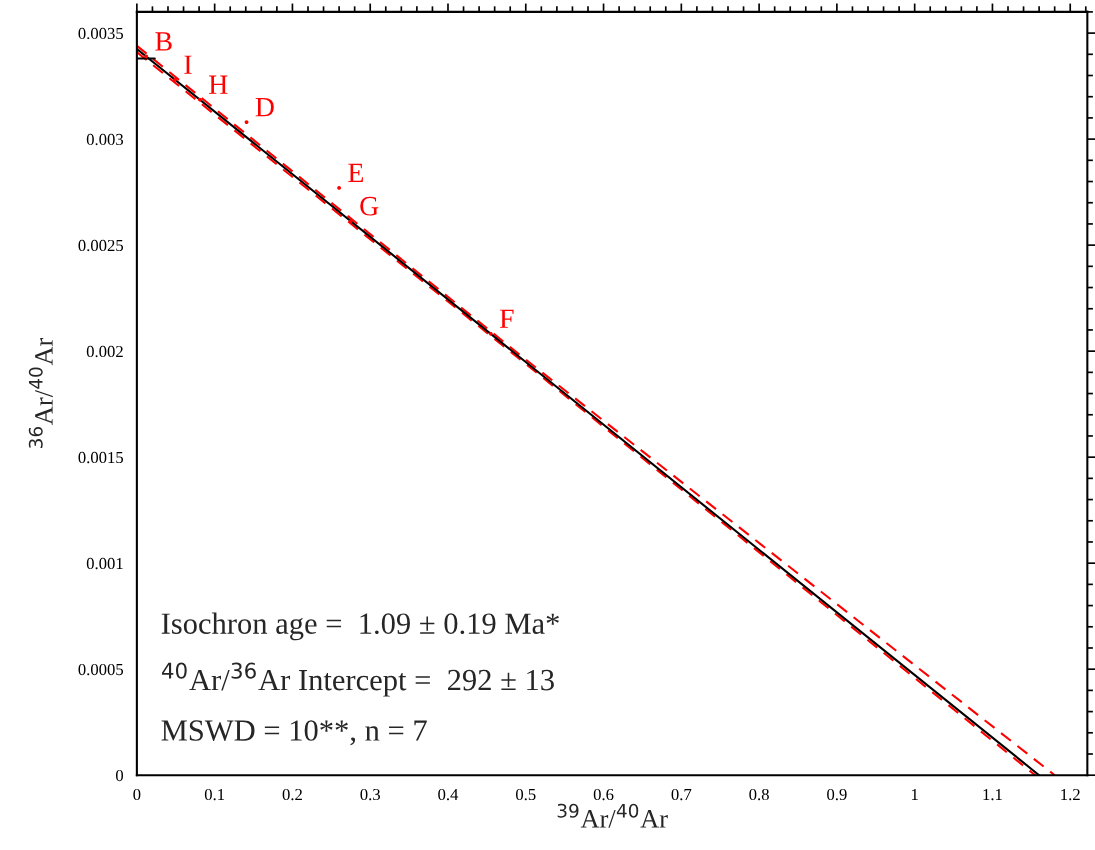 This screenshot has height=850, width=1095. What do you see at coordinates (214, 794) in the screenshot?
I see `x-tick-label: 0.1` at bounding box center [214, 794].